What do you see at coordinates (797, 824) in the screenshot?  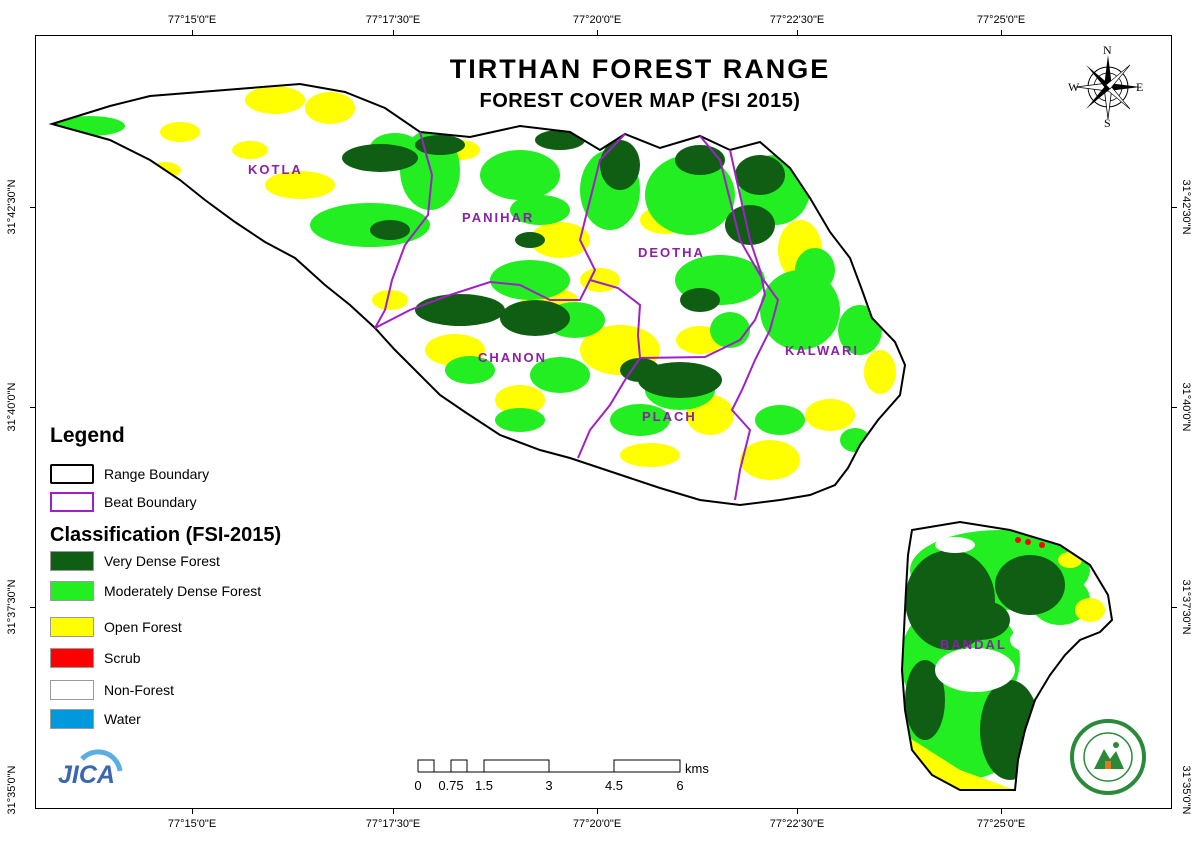 I see `longitude-label-bottom: 77°22'30"E` at bounding box center [797, 824].